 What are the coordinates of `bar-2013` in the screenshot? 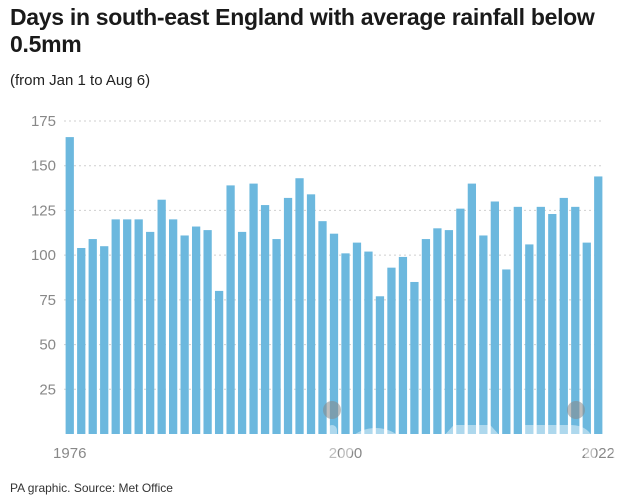 It's located at (494, 317).